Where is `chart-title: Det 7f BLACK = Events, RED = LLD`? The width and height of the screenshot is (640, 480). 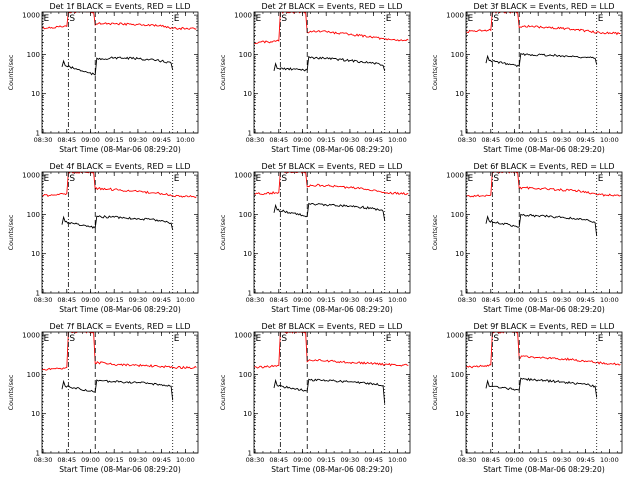 chart-title: Det 7f BLACK = Events, RED = LLD is located at coordinates (119, 326).